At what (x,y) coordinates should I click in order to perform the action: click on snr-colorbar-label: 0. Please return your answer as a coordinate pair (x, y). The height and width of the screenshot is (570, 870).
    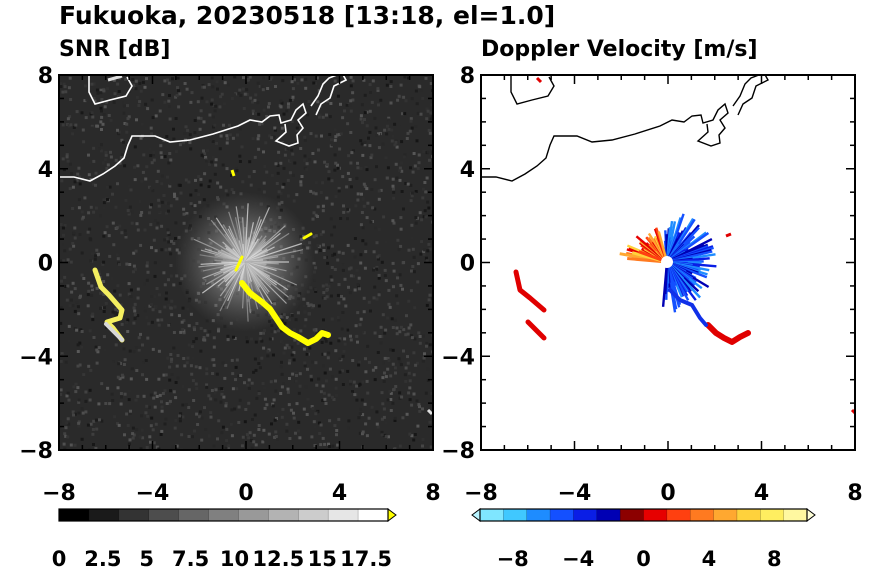
    Looking at the image, I should click on (59, 558).